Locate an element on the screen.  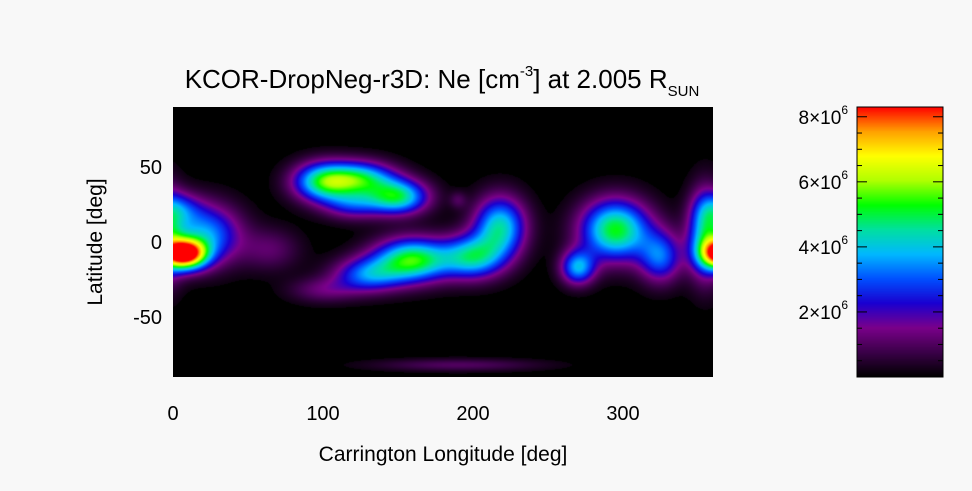
colorbar-gradient-container is located at coordinates (900, 242).